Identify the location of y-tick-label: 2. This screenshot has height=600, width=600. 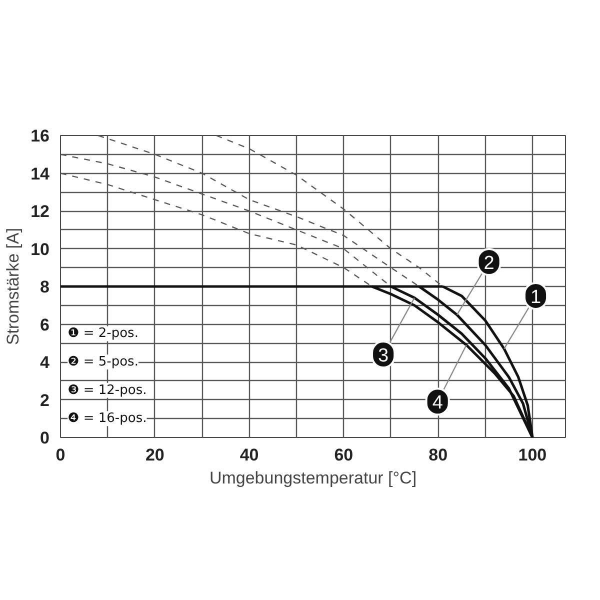
(45, 400).